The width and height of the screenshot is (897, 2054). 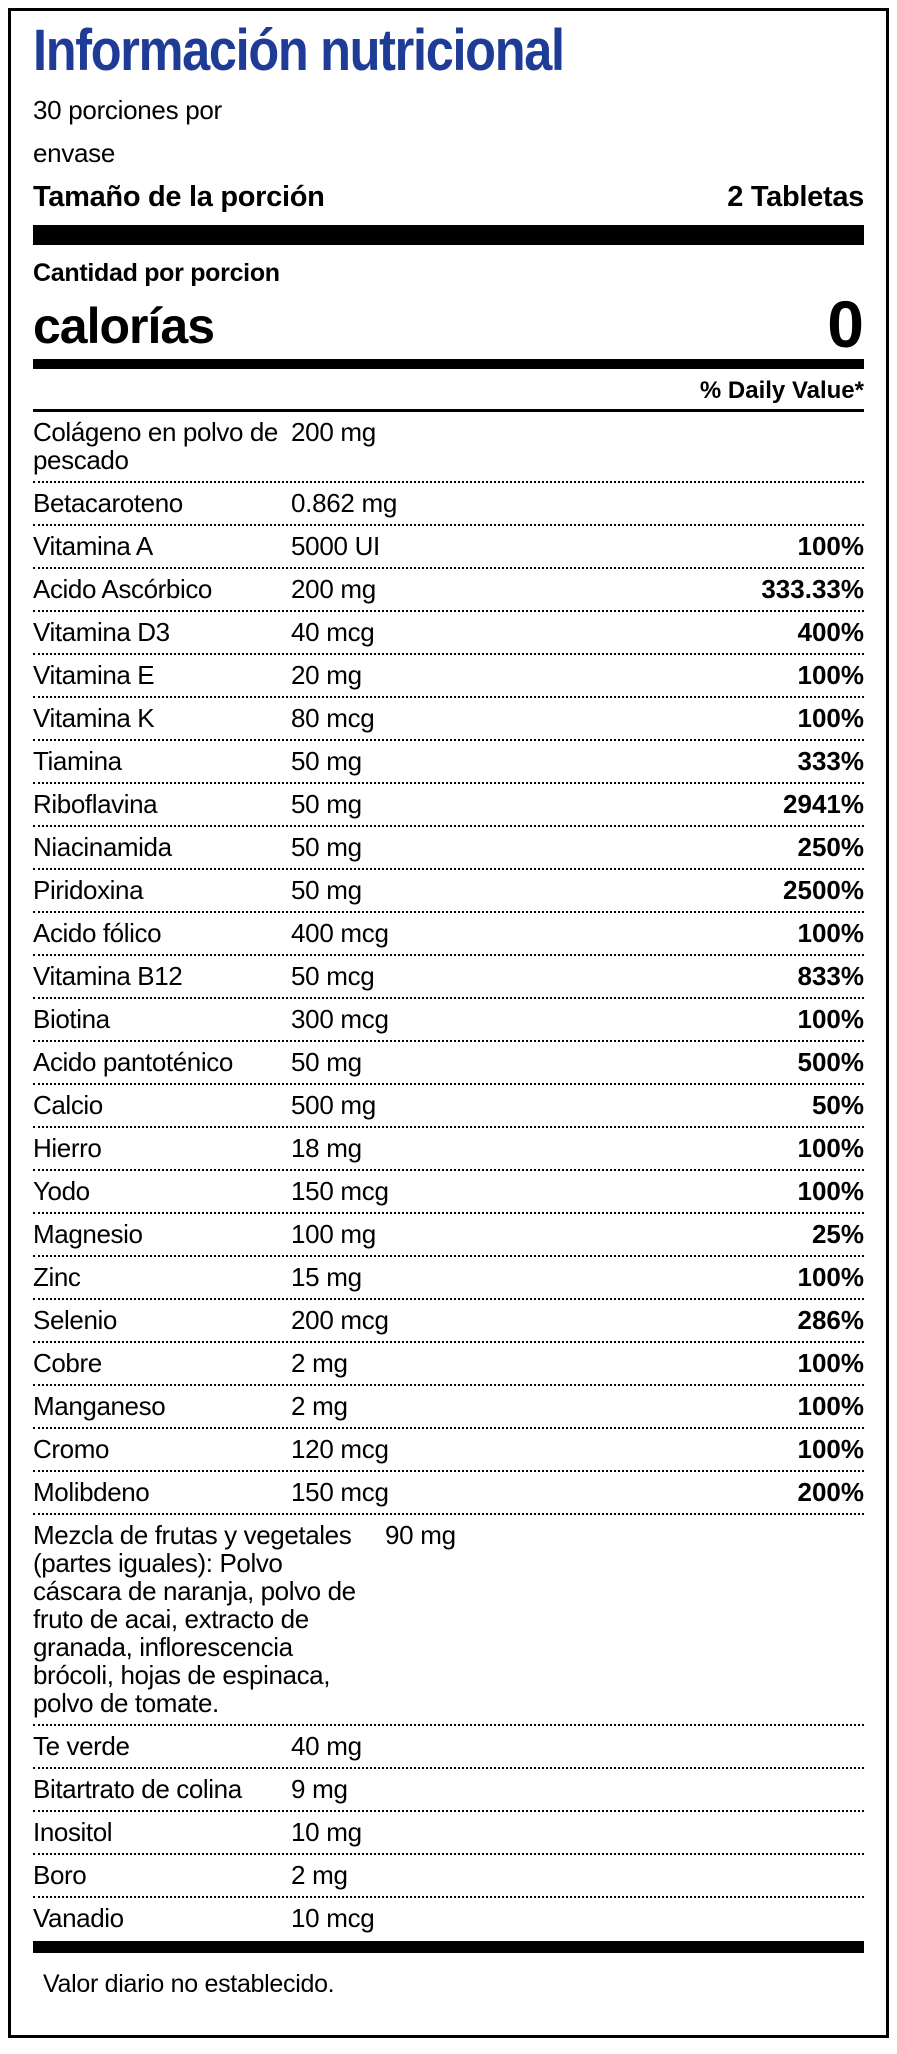 I want to click on nutrient-row: Boro 2 mg, so click(x=448, y=1876).